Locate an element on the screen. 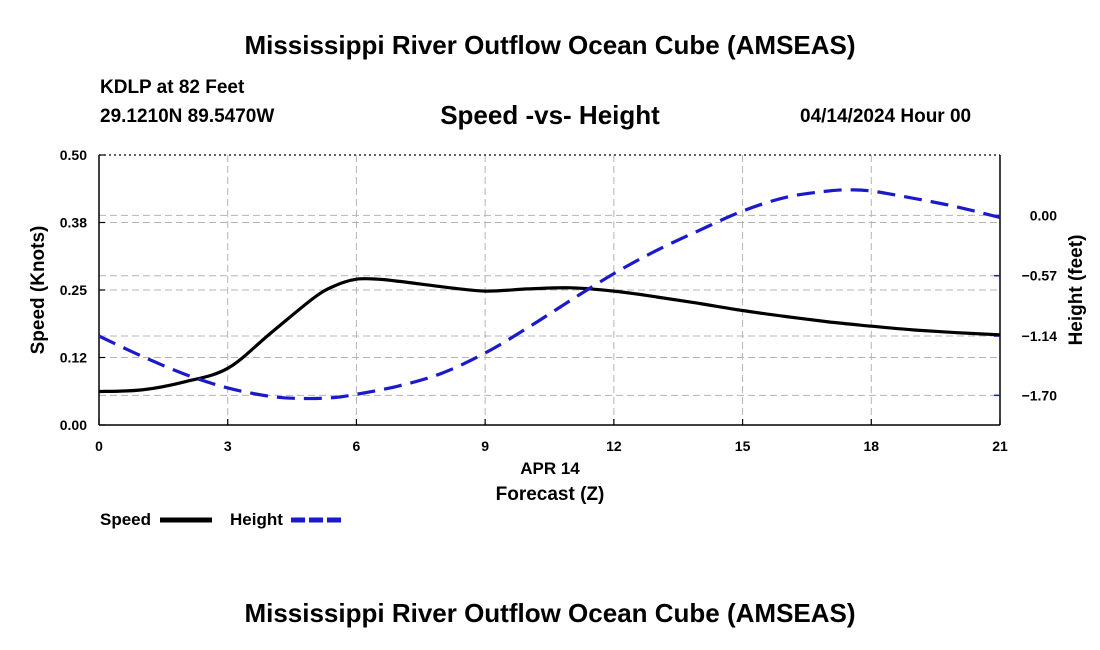 This screenshot has width=1100, height=650. x-tick-label: 3 is located at coordinates (228, 446).